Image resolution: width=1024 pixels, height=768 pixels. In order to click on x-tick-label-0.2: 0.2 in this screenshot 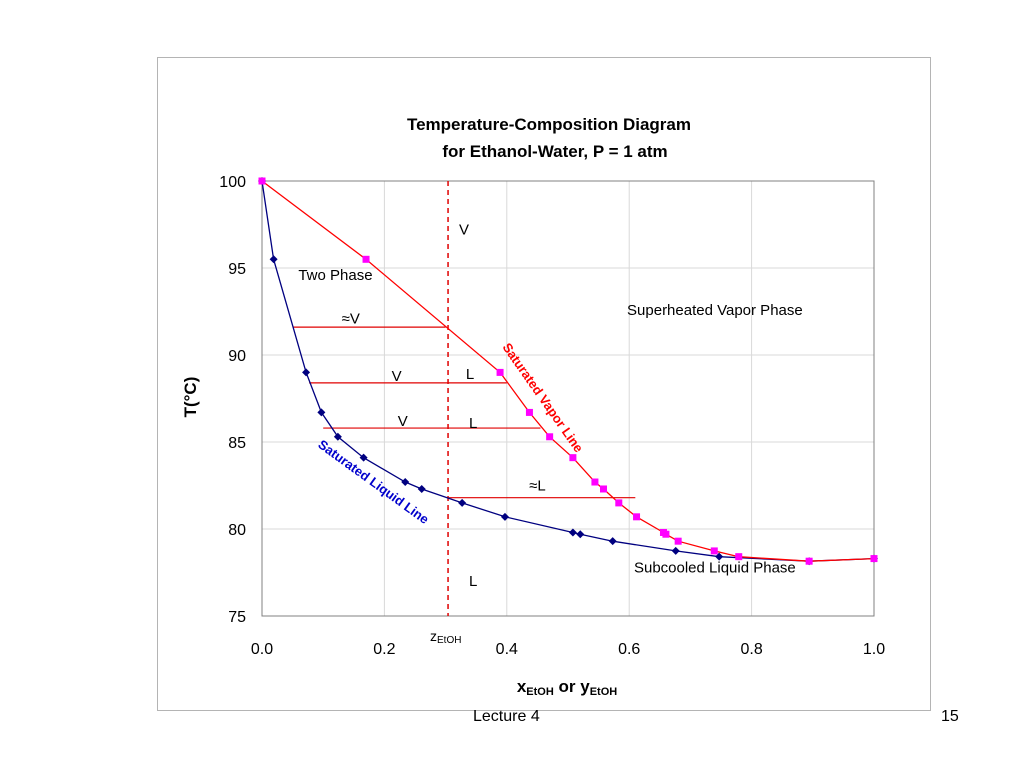, I will do `click(384, 649)`.